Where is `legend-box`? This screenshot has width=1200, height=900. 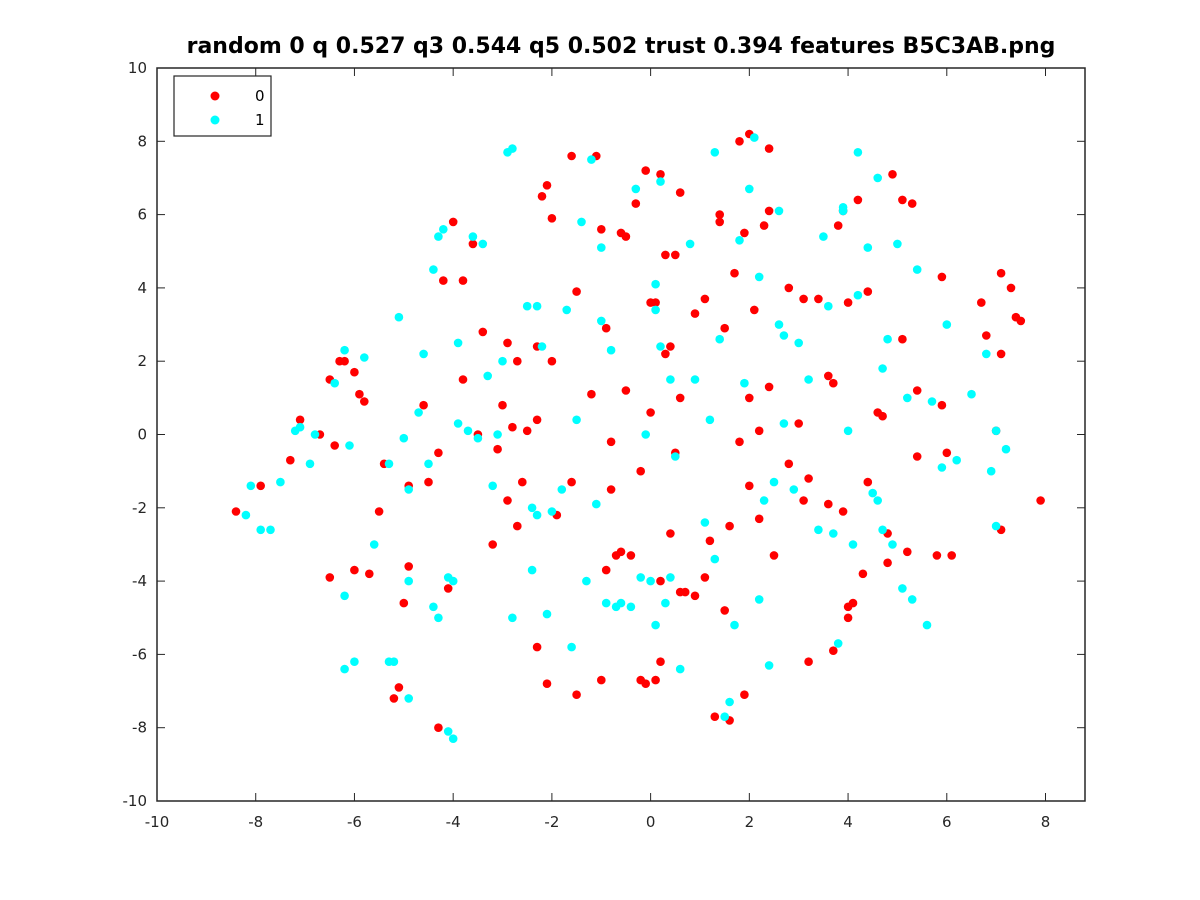
legend-box is located at coordinates (222, 106).